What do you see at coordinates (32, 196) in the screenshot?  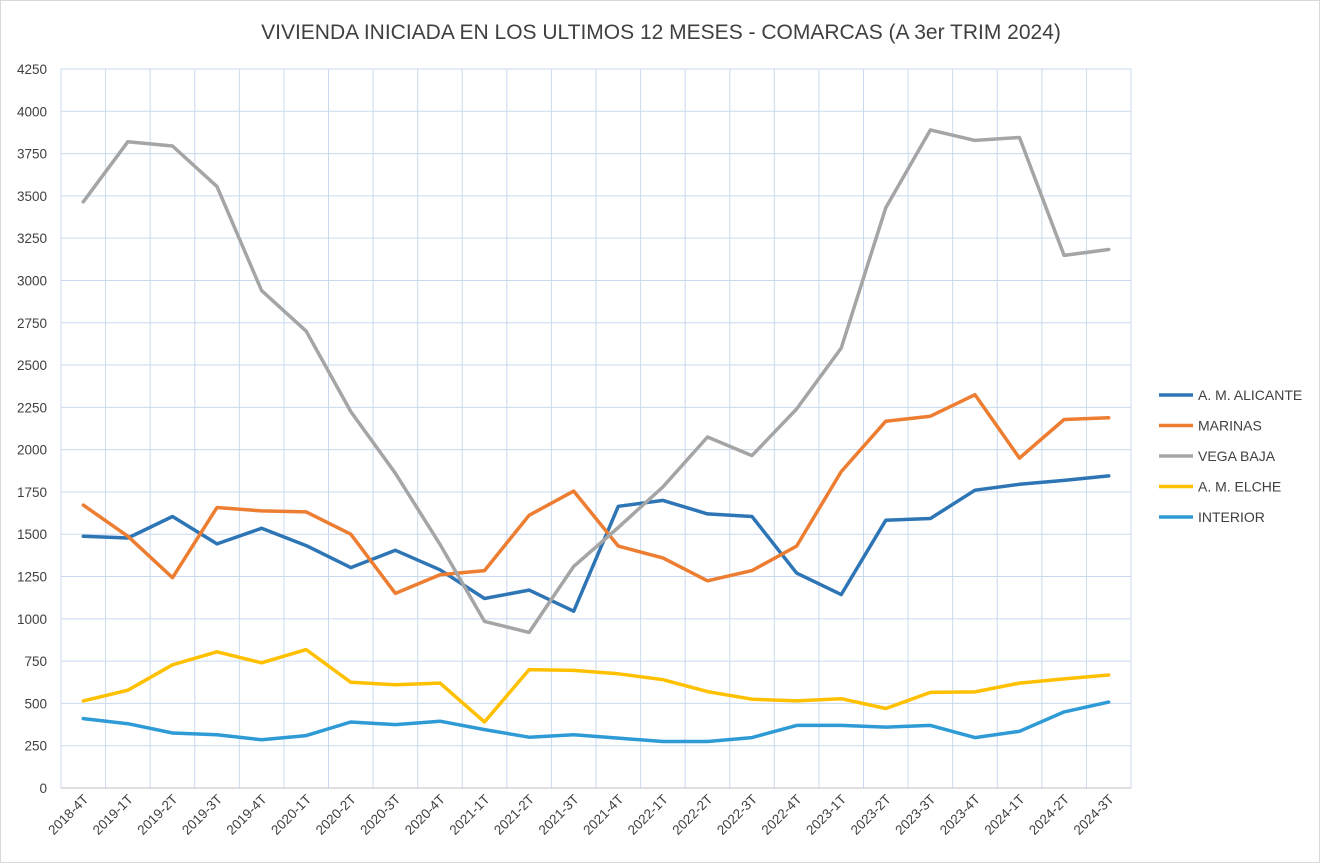 I see `y-tick-label: 3500` at bounding box center [32, 196].